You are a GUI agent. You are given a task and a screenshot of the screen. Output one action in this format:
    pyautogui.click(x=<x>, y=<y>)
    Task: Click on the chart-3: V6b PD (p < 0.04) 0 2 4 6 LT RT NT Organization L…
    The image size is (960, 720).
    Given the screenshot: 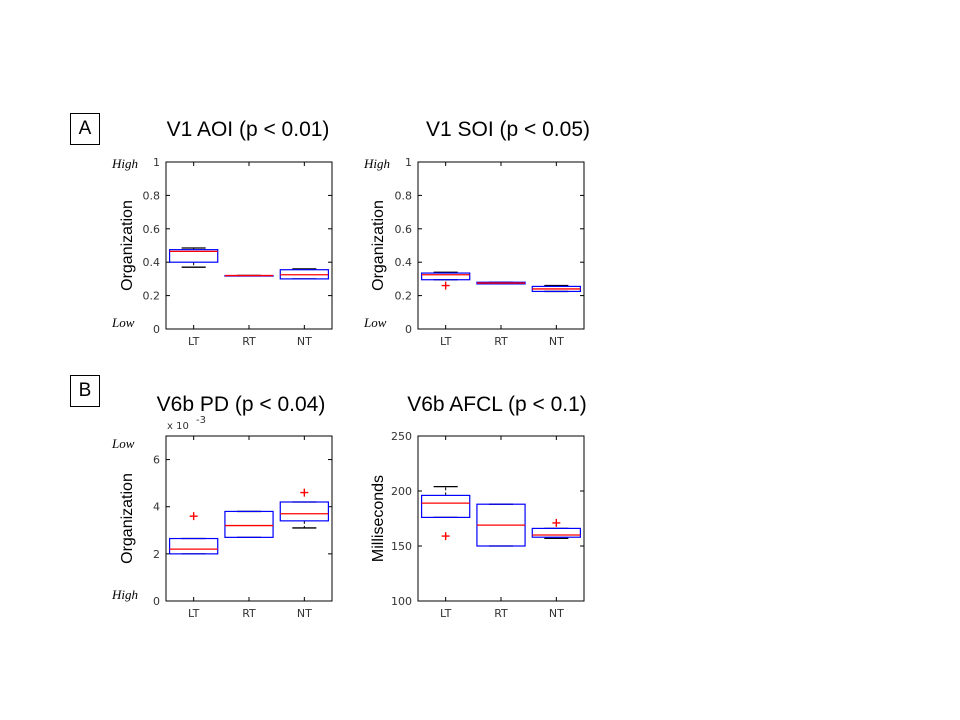 What is the action you would take?
    pyautogui.click(x=222, y=506)
    